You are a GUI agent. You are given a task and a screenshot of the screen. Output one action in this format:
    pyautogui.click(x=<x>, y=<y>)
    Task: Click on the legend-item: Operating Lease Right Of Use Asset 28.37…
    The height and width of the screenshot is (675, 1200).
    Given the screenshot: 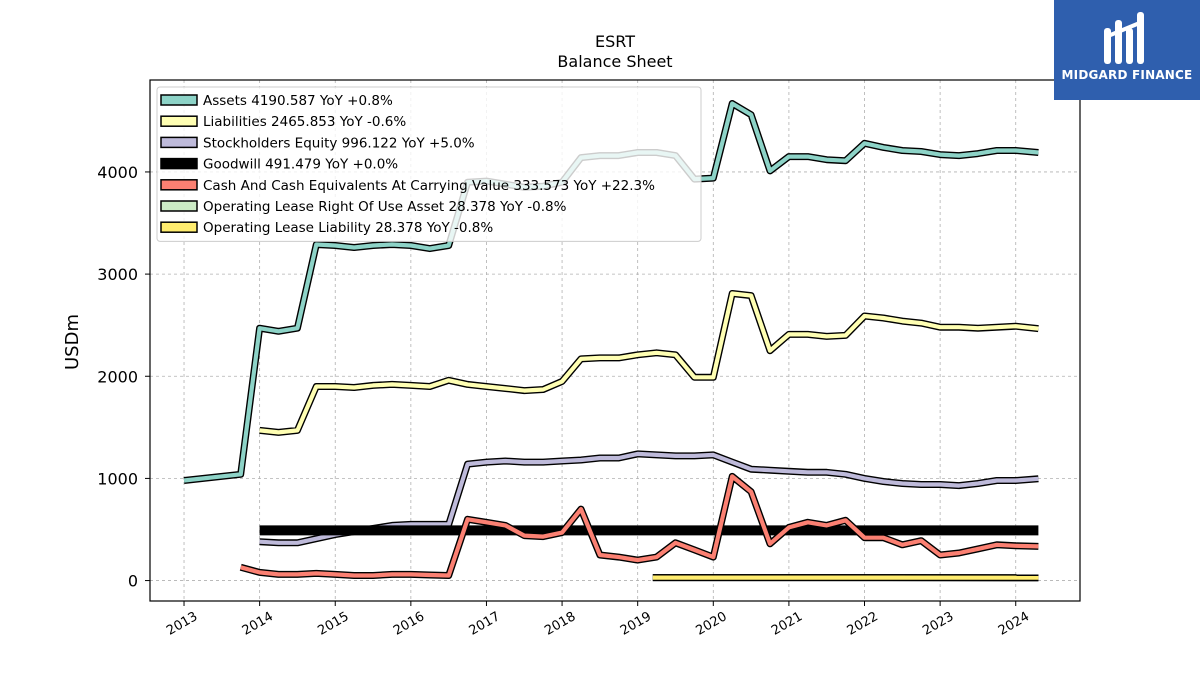 What is the action you would take?
    pyautogui.click(x=363, y=207)
    